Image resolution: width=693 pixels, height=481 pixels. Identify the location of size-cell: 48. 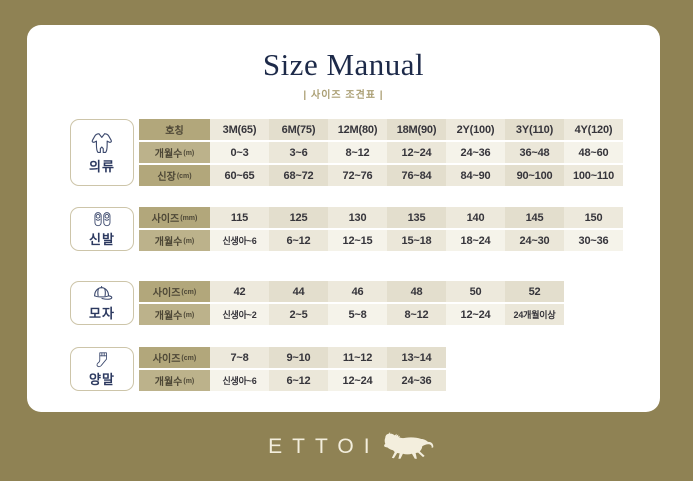
(416, 291).